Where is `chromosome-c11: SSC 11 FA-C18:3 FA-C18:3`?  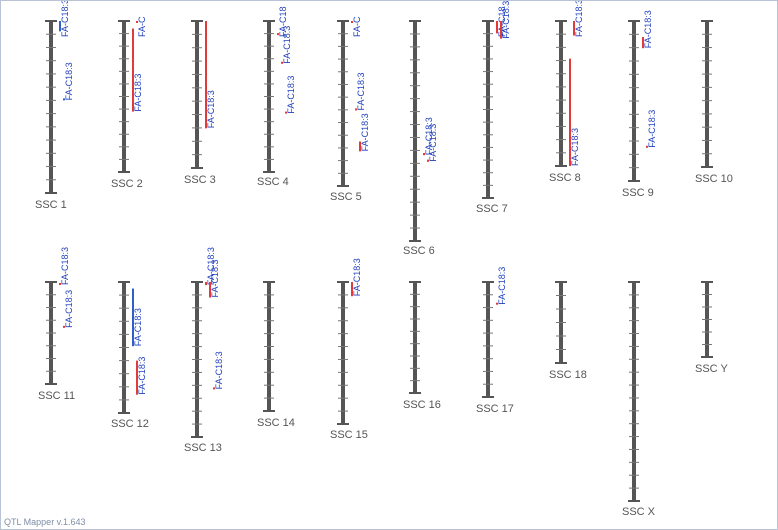
chromosome-c11: SSC 11 FA-C18:3 FA-C18:3 is located at coordinates (56, 324).